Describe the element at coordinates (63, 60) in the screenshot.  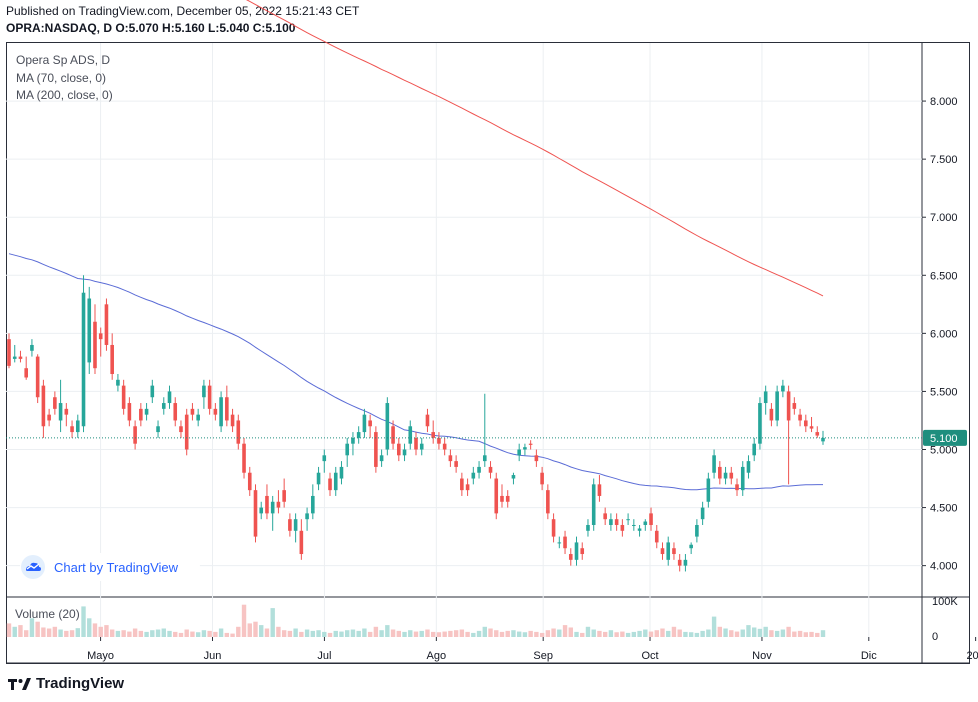
I see `legend-title: Opera Sp ADS, D` at that location.